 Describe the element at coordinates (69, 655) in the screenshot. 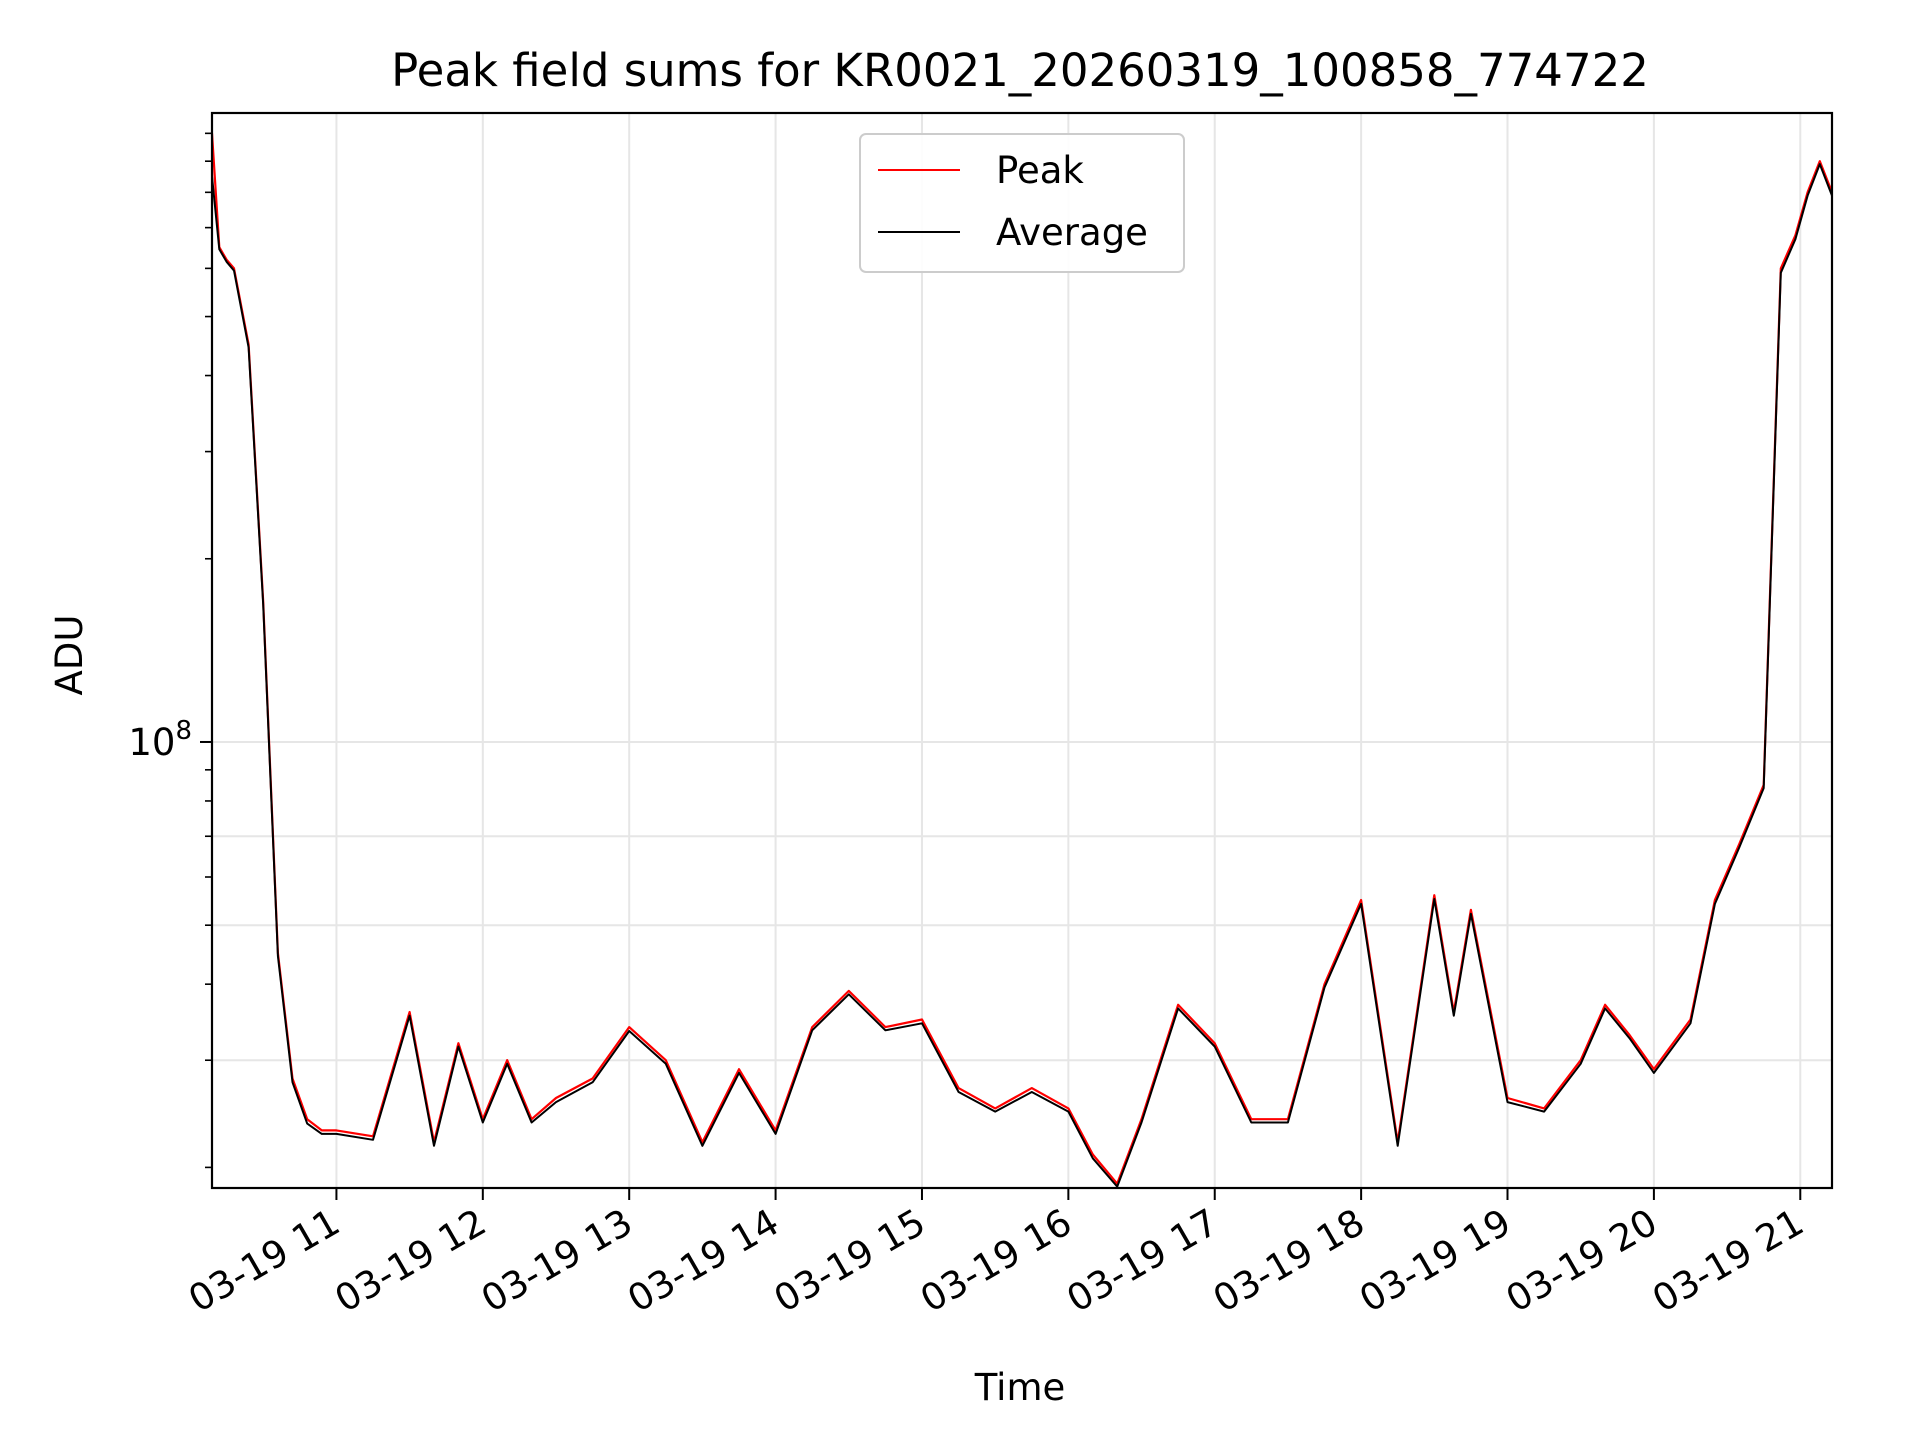

I see `y-axis-label: ADU` at that location.